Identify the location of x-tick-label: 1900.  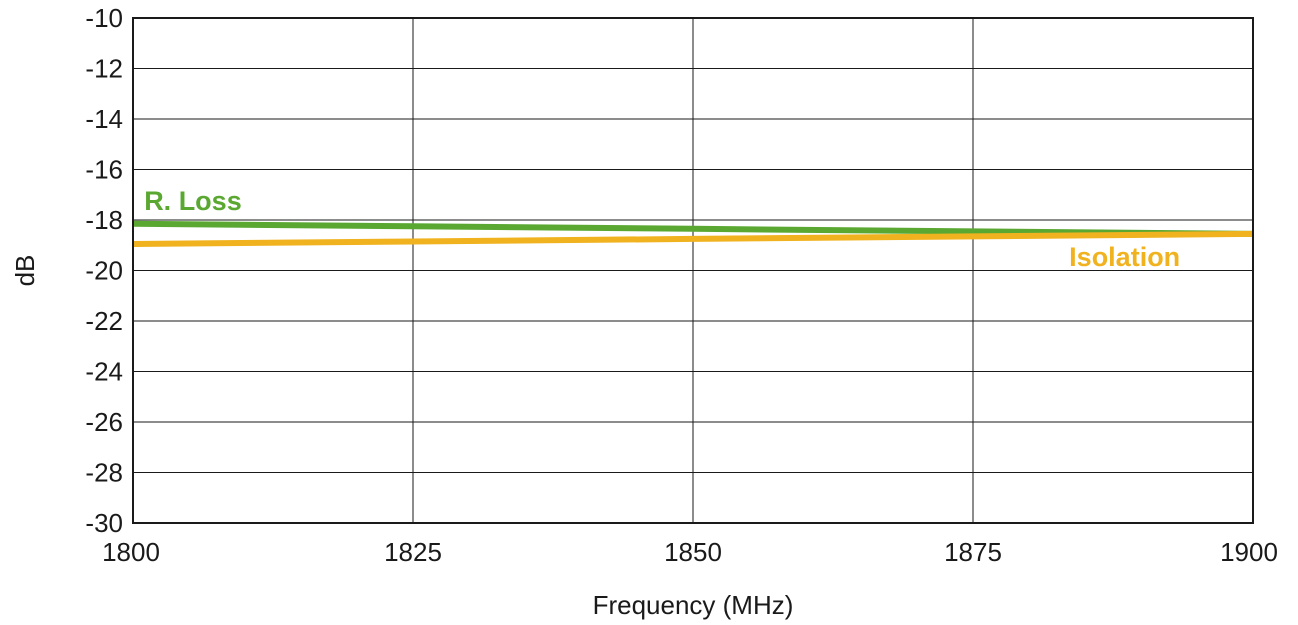
(1249, 552).